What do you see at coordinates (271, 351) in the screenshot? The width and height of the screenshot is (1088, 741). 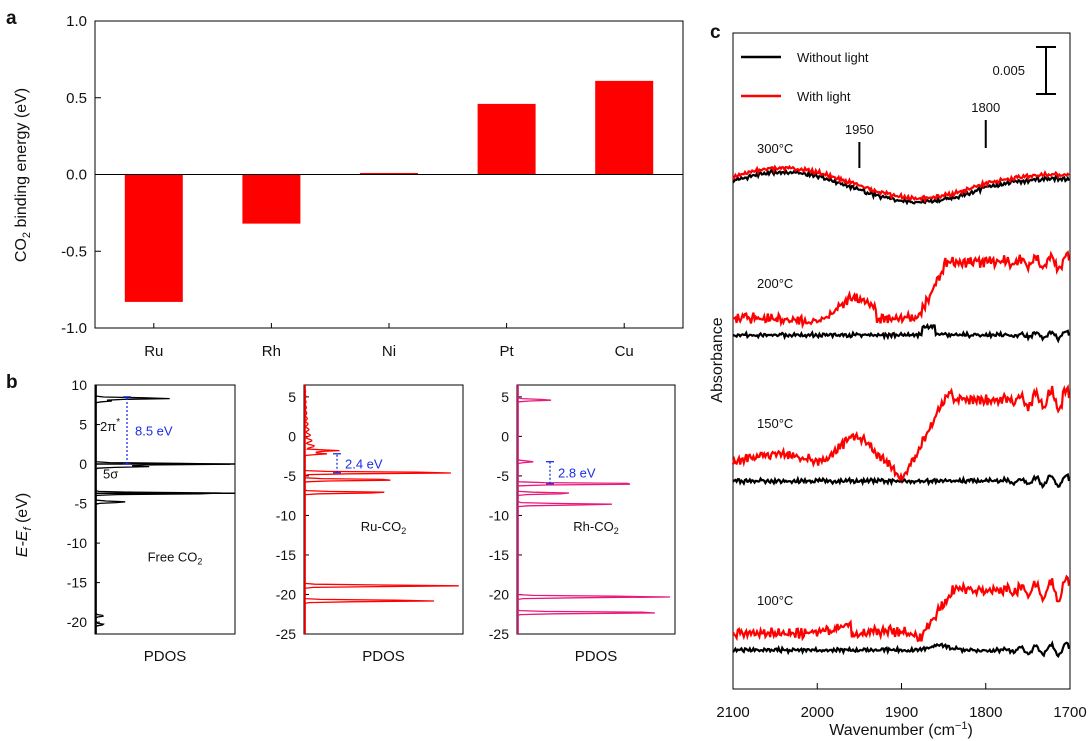 I see `x-tick-label: Rh` at bounding box center [271, 351].